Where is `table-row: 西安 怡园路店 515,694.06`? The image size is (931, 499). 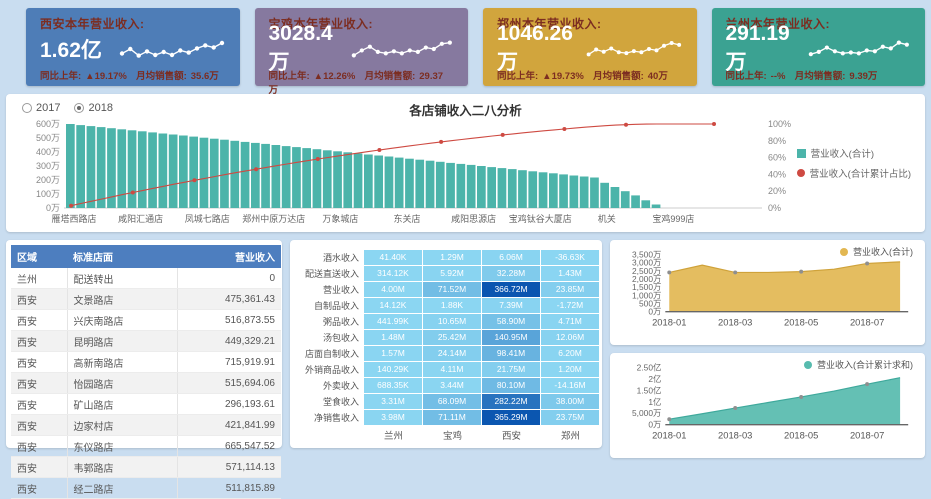 table-row: 西安 怡园路店 515,694.06 is located at coordinates (146, 383).